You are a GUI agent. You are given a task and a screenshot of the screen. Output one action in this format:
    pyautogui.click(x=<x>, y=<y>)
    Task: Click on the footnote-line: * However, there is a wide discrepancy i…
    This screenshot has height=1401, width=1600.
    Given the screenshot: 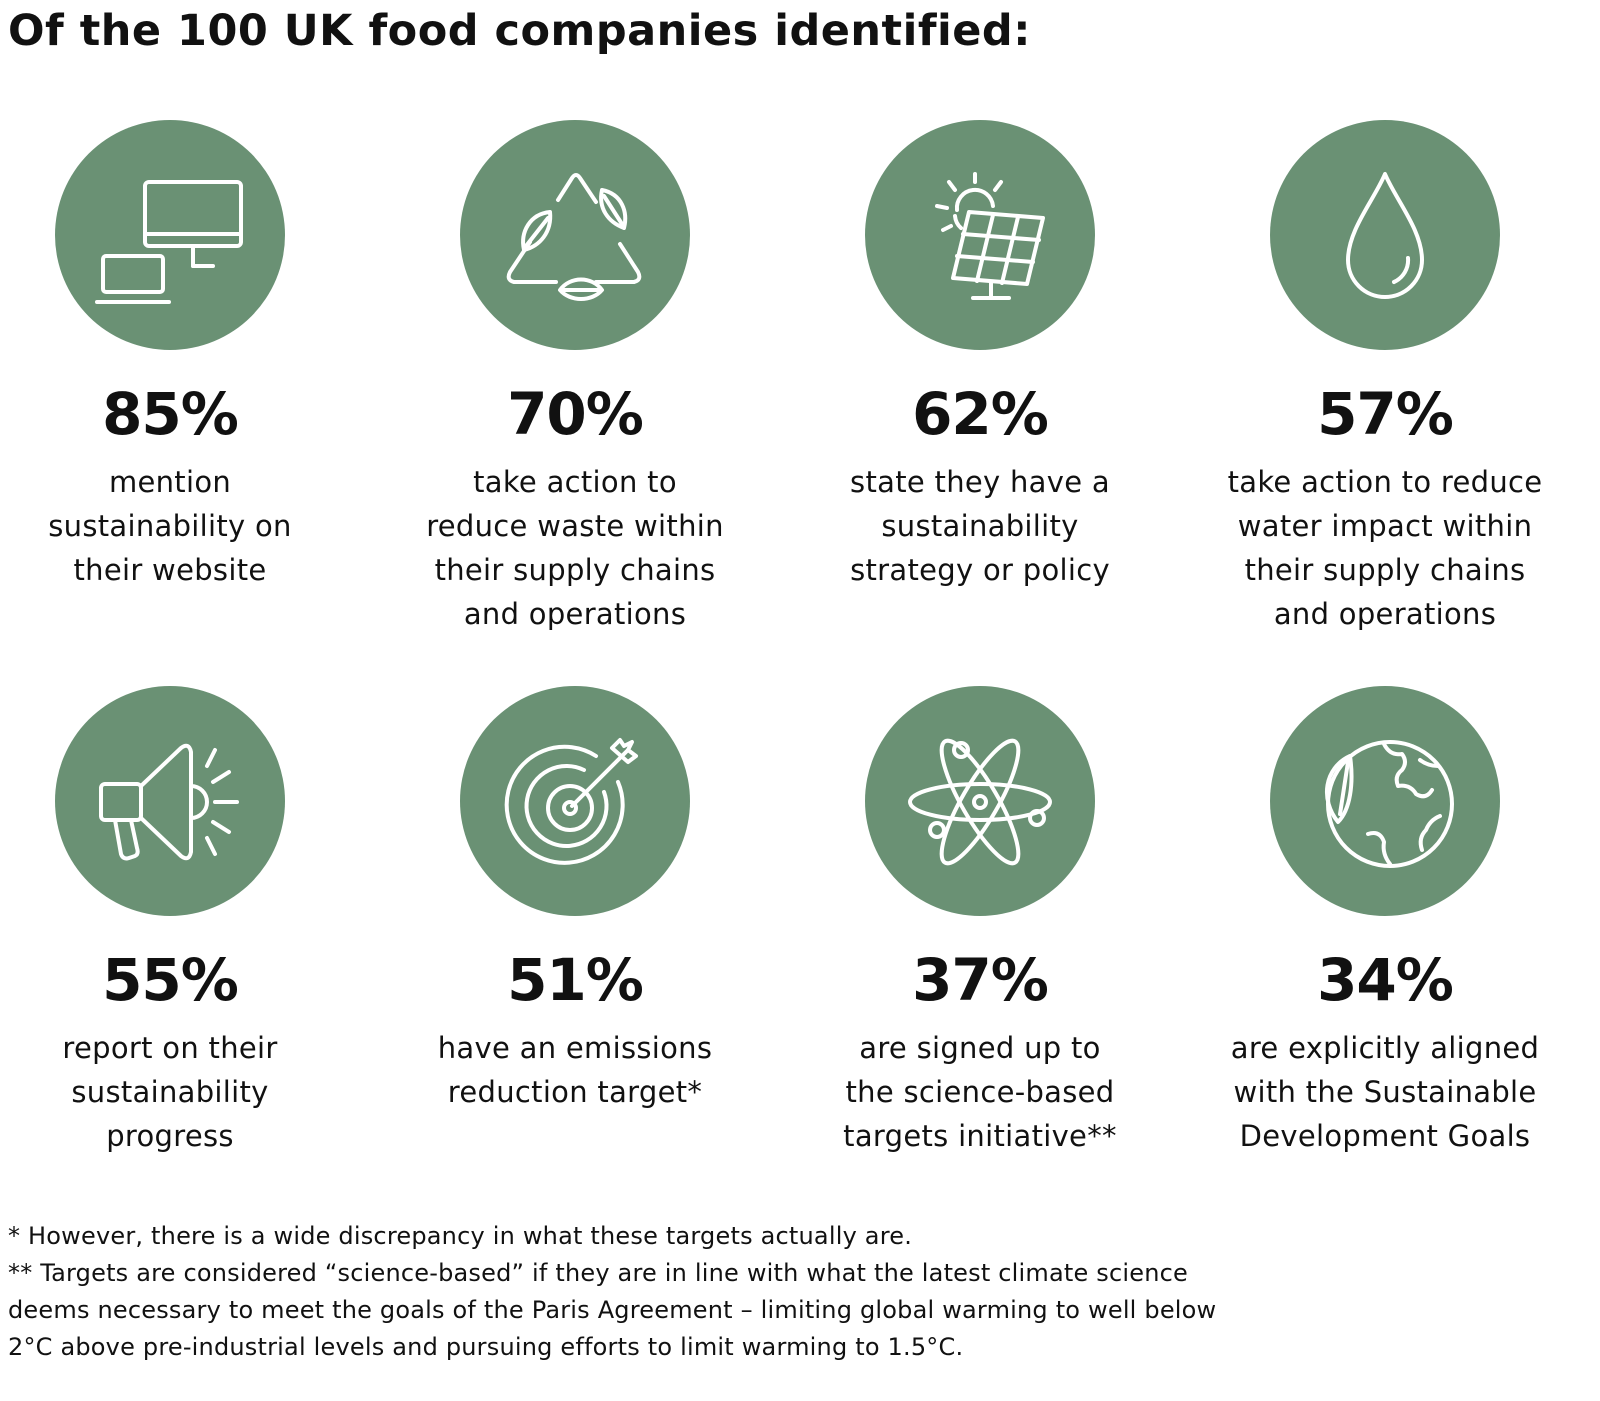 What is the action you would take?
    pyautogui.click(x=460, y=1236)
    